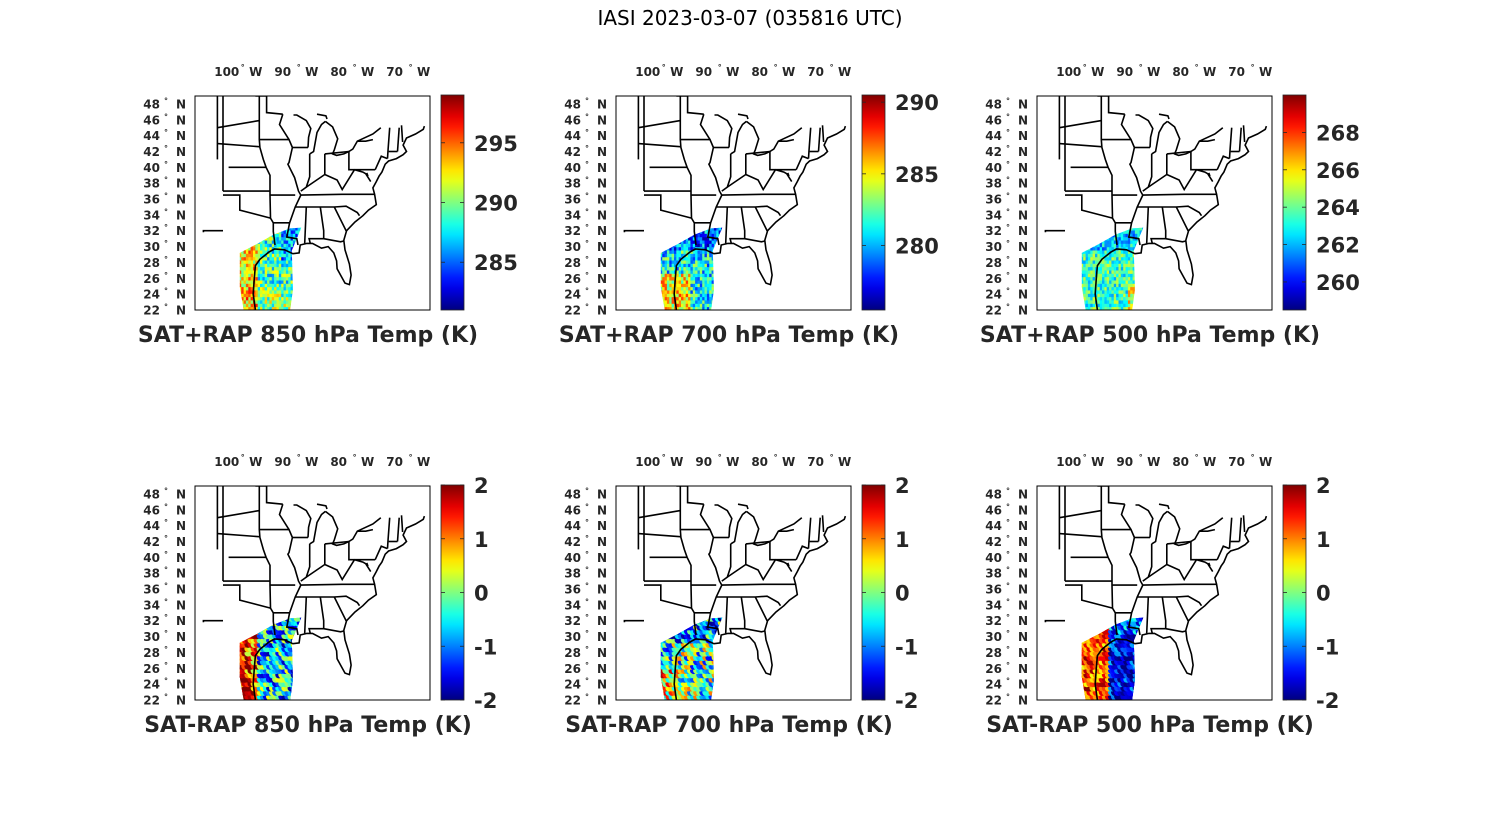 This screenshot has width=1500, height=825. What do you see at coordinates (312, 593) in the screenshot?
I see `map-background` at bounding box center [312, 593].